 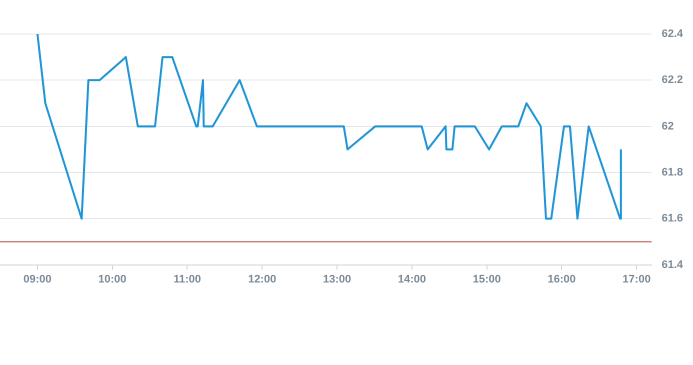 What do you see at coordinates (668, 126) in the screenshot?
I see `y-tick-label: 62` at bounding box center [668, 126].